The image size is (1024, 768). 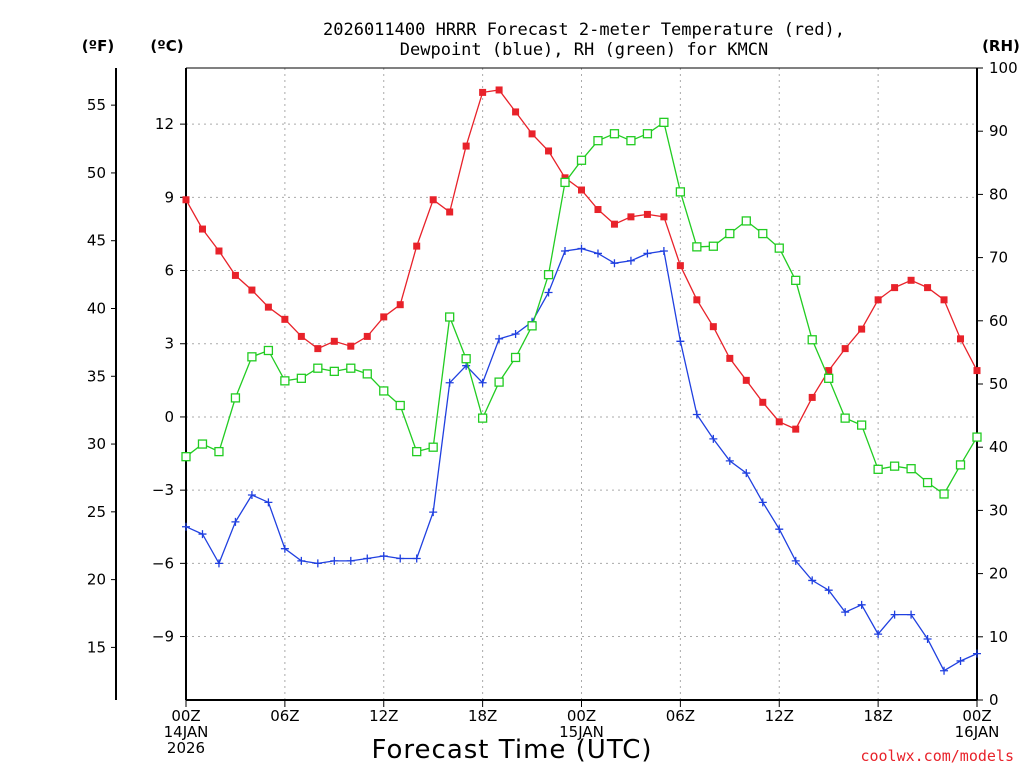 I want to click on credit-label: coolwx.com/models, so click(x=937, y=756).